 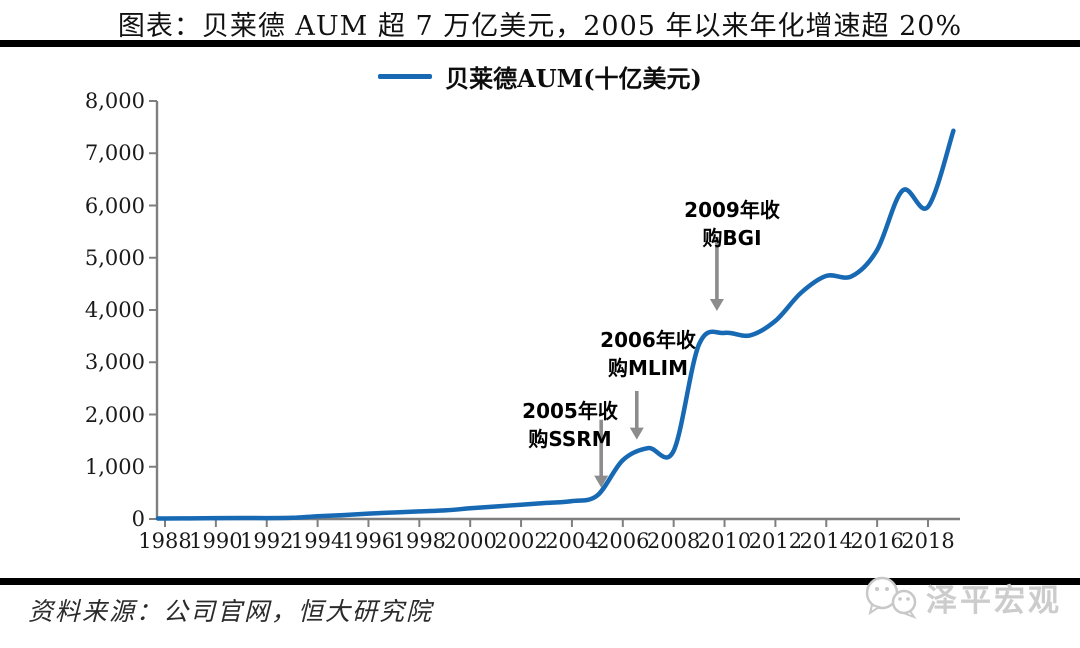 I want to click on legend: 贝莱德AUM(十亿美元), so click(x=540, y=76).